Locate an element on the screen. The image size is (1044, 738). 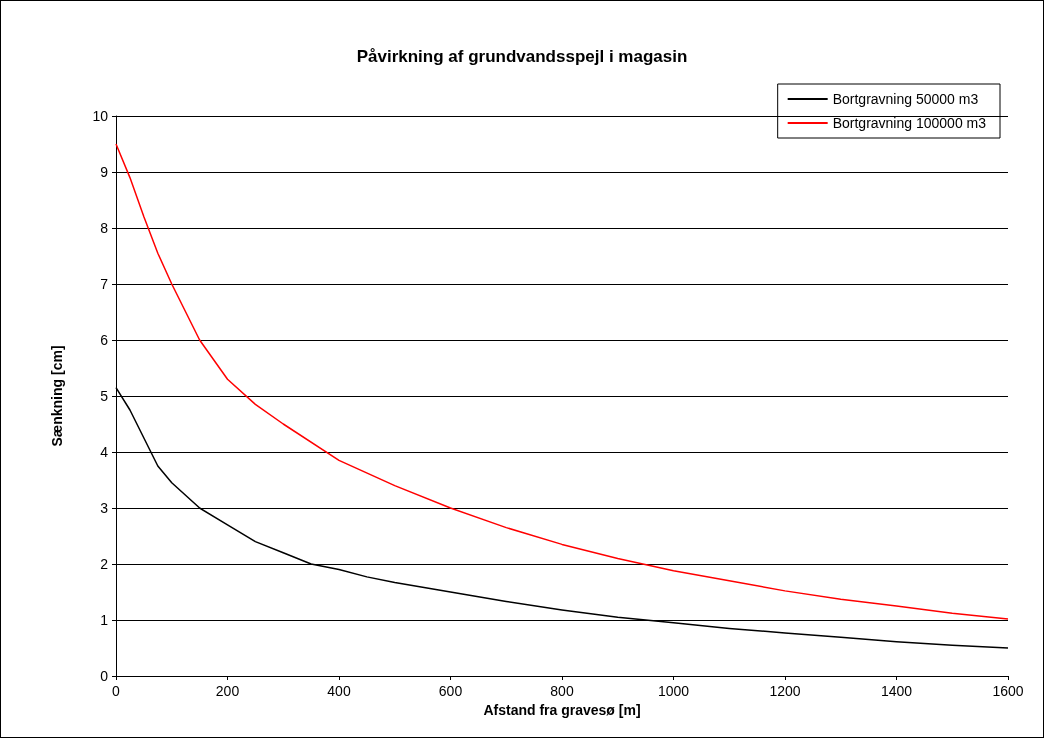
y-tick-label: 7 is located at coordinates (104, 284).